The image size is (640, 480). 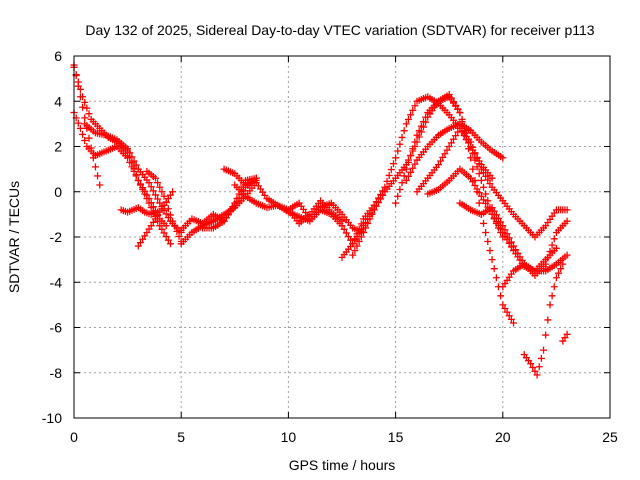 What do you see at coordinates (56, 328) in the screenshot?
I see `y-tick-label: -6` at bounding box center [56, 328].